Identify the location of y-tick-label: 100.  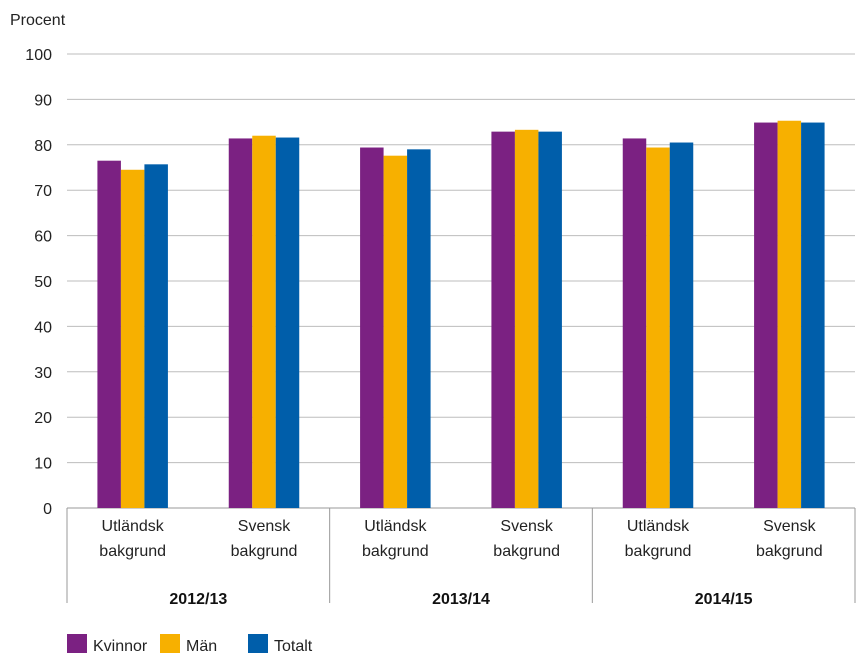
(38, 55).